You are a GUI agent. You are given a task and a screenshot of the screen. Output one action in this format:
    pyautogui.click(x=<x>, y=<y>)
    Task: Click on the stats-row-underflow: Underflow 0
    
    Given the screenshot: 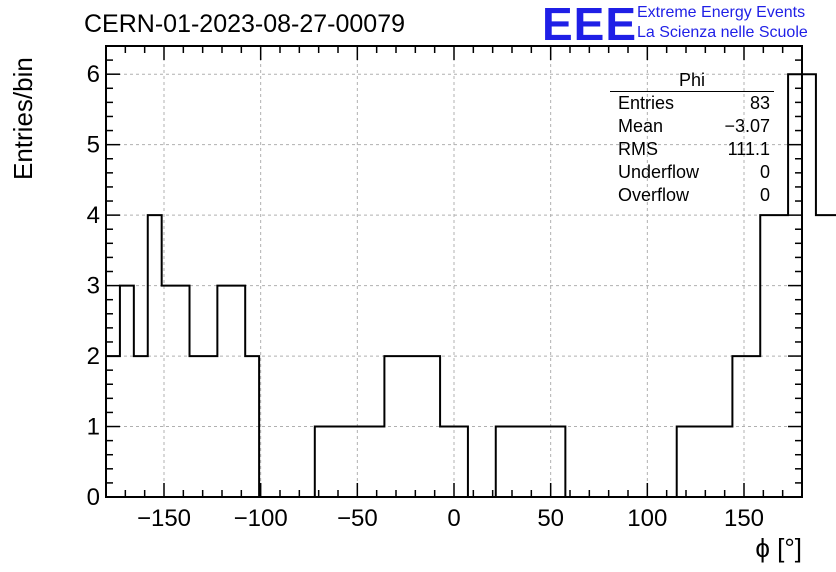 What is the action you would take?
    pyautogui.click(x=692, y=172)
    